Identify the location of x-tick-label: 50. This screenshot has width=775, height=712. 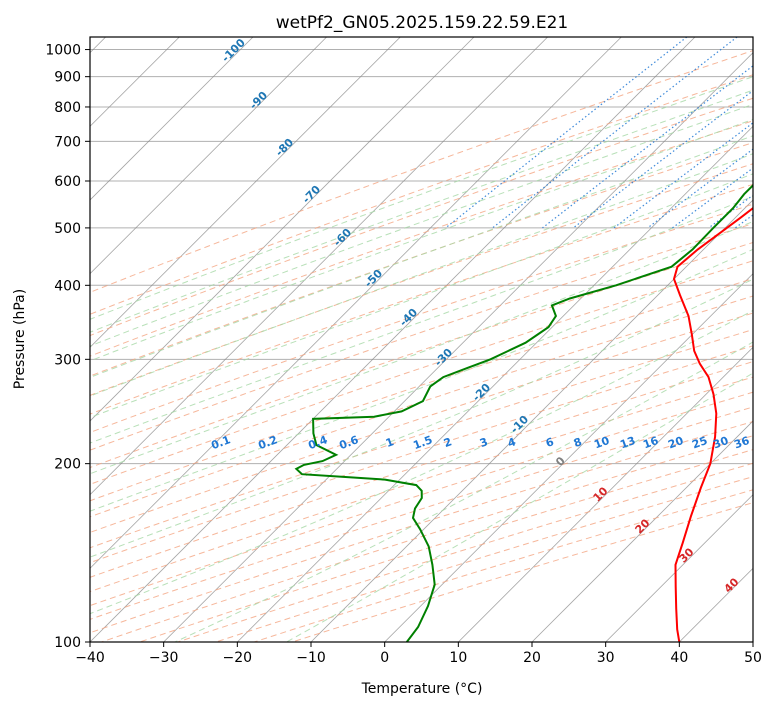
(753, 658).